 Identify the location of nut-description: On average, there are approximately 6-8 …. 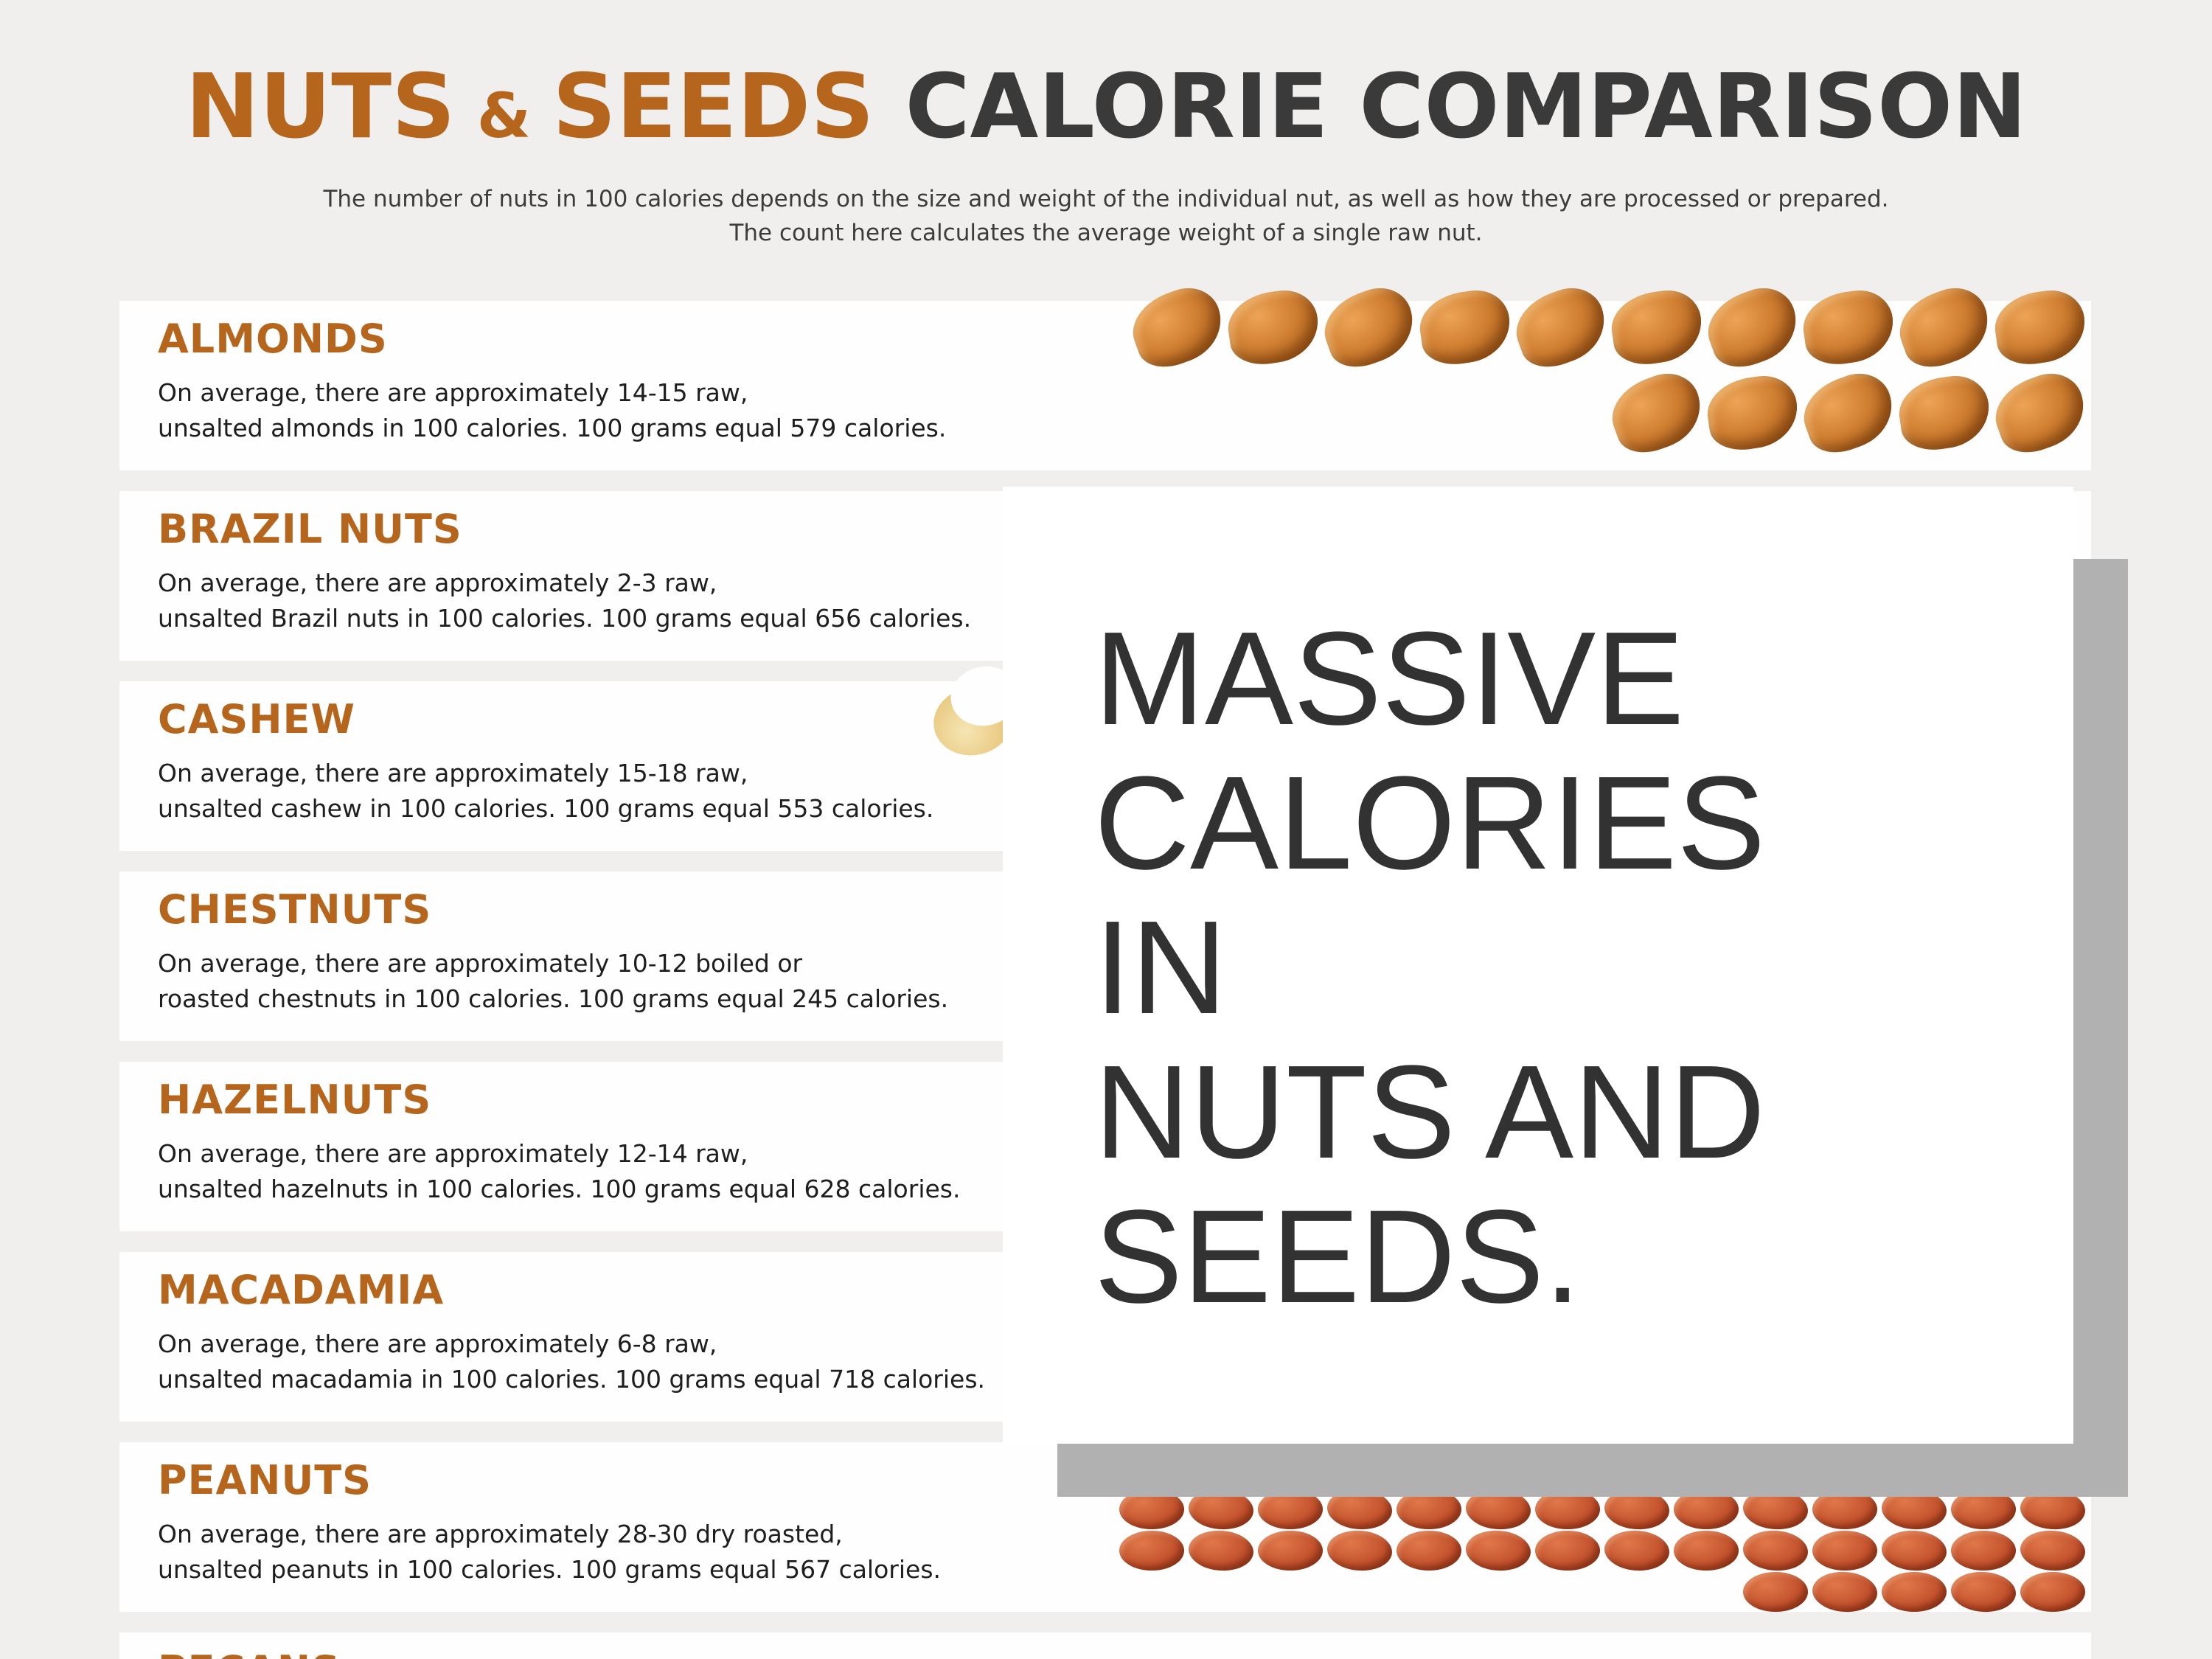
(1124, 1362).